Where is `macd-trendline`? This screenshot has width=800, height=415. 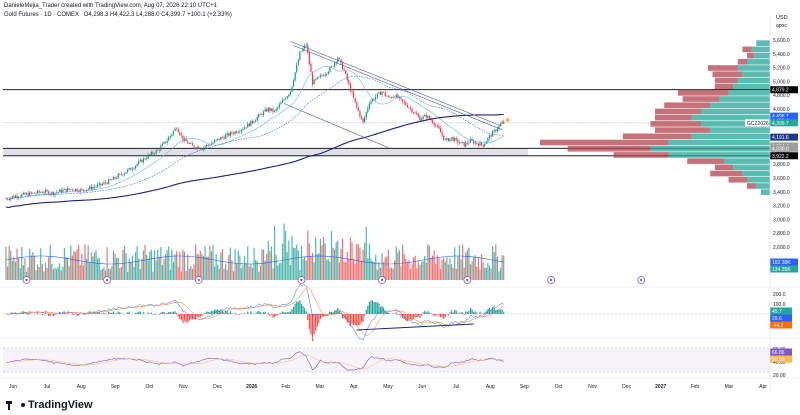
macd-trendline is located at coordinates (415, 327).